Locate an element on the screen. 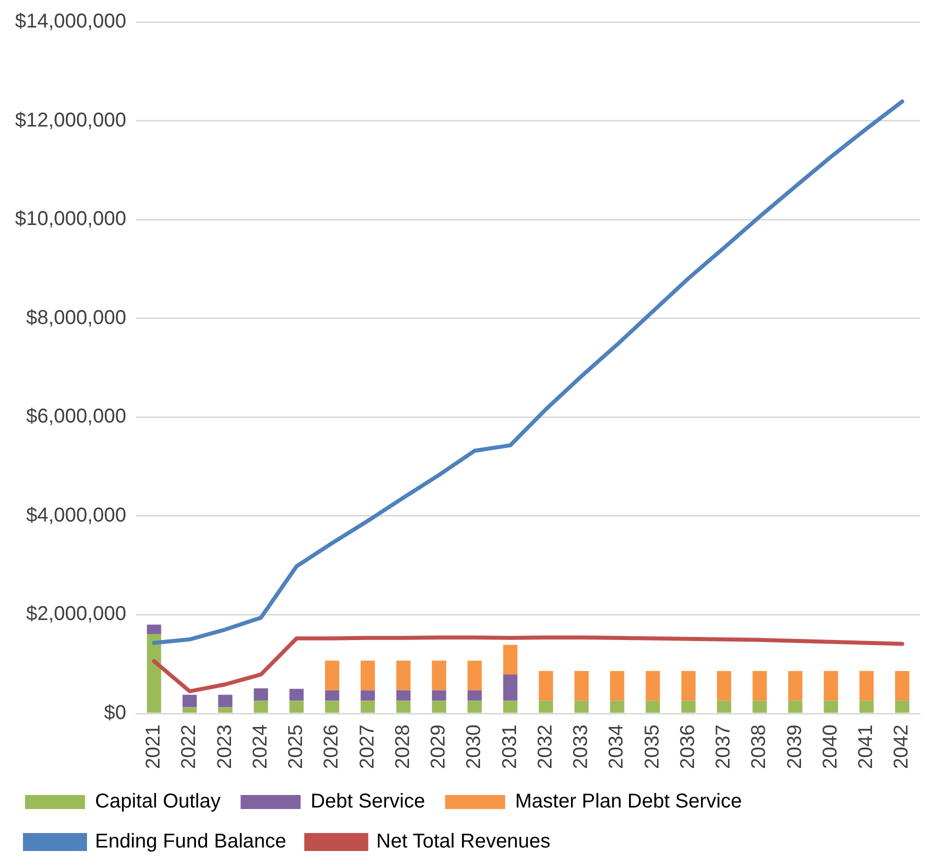 The width and height of the screenshot is (930, 867). y-tick-label: $12,000,000 is located at coordinates (70, 120).